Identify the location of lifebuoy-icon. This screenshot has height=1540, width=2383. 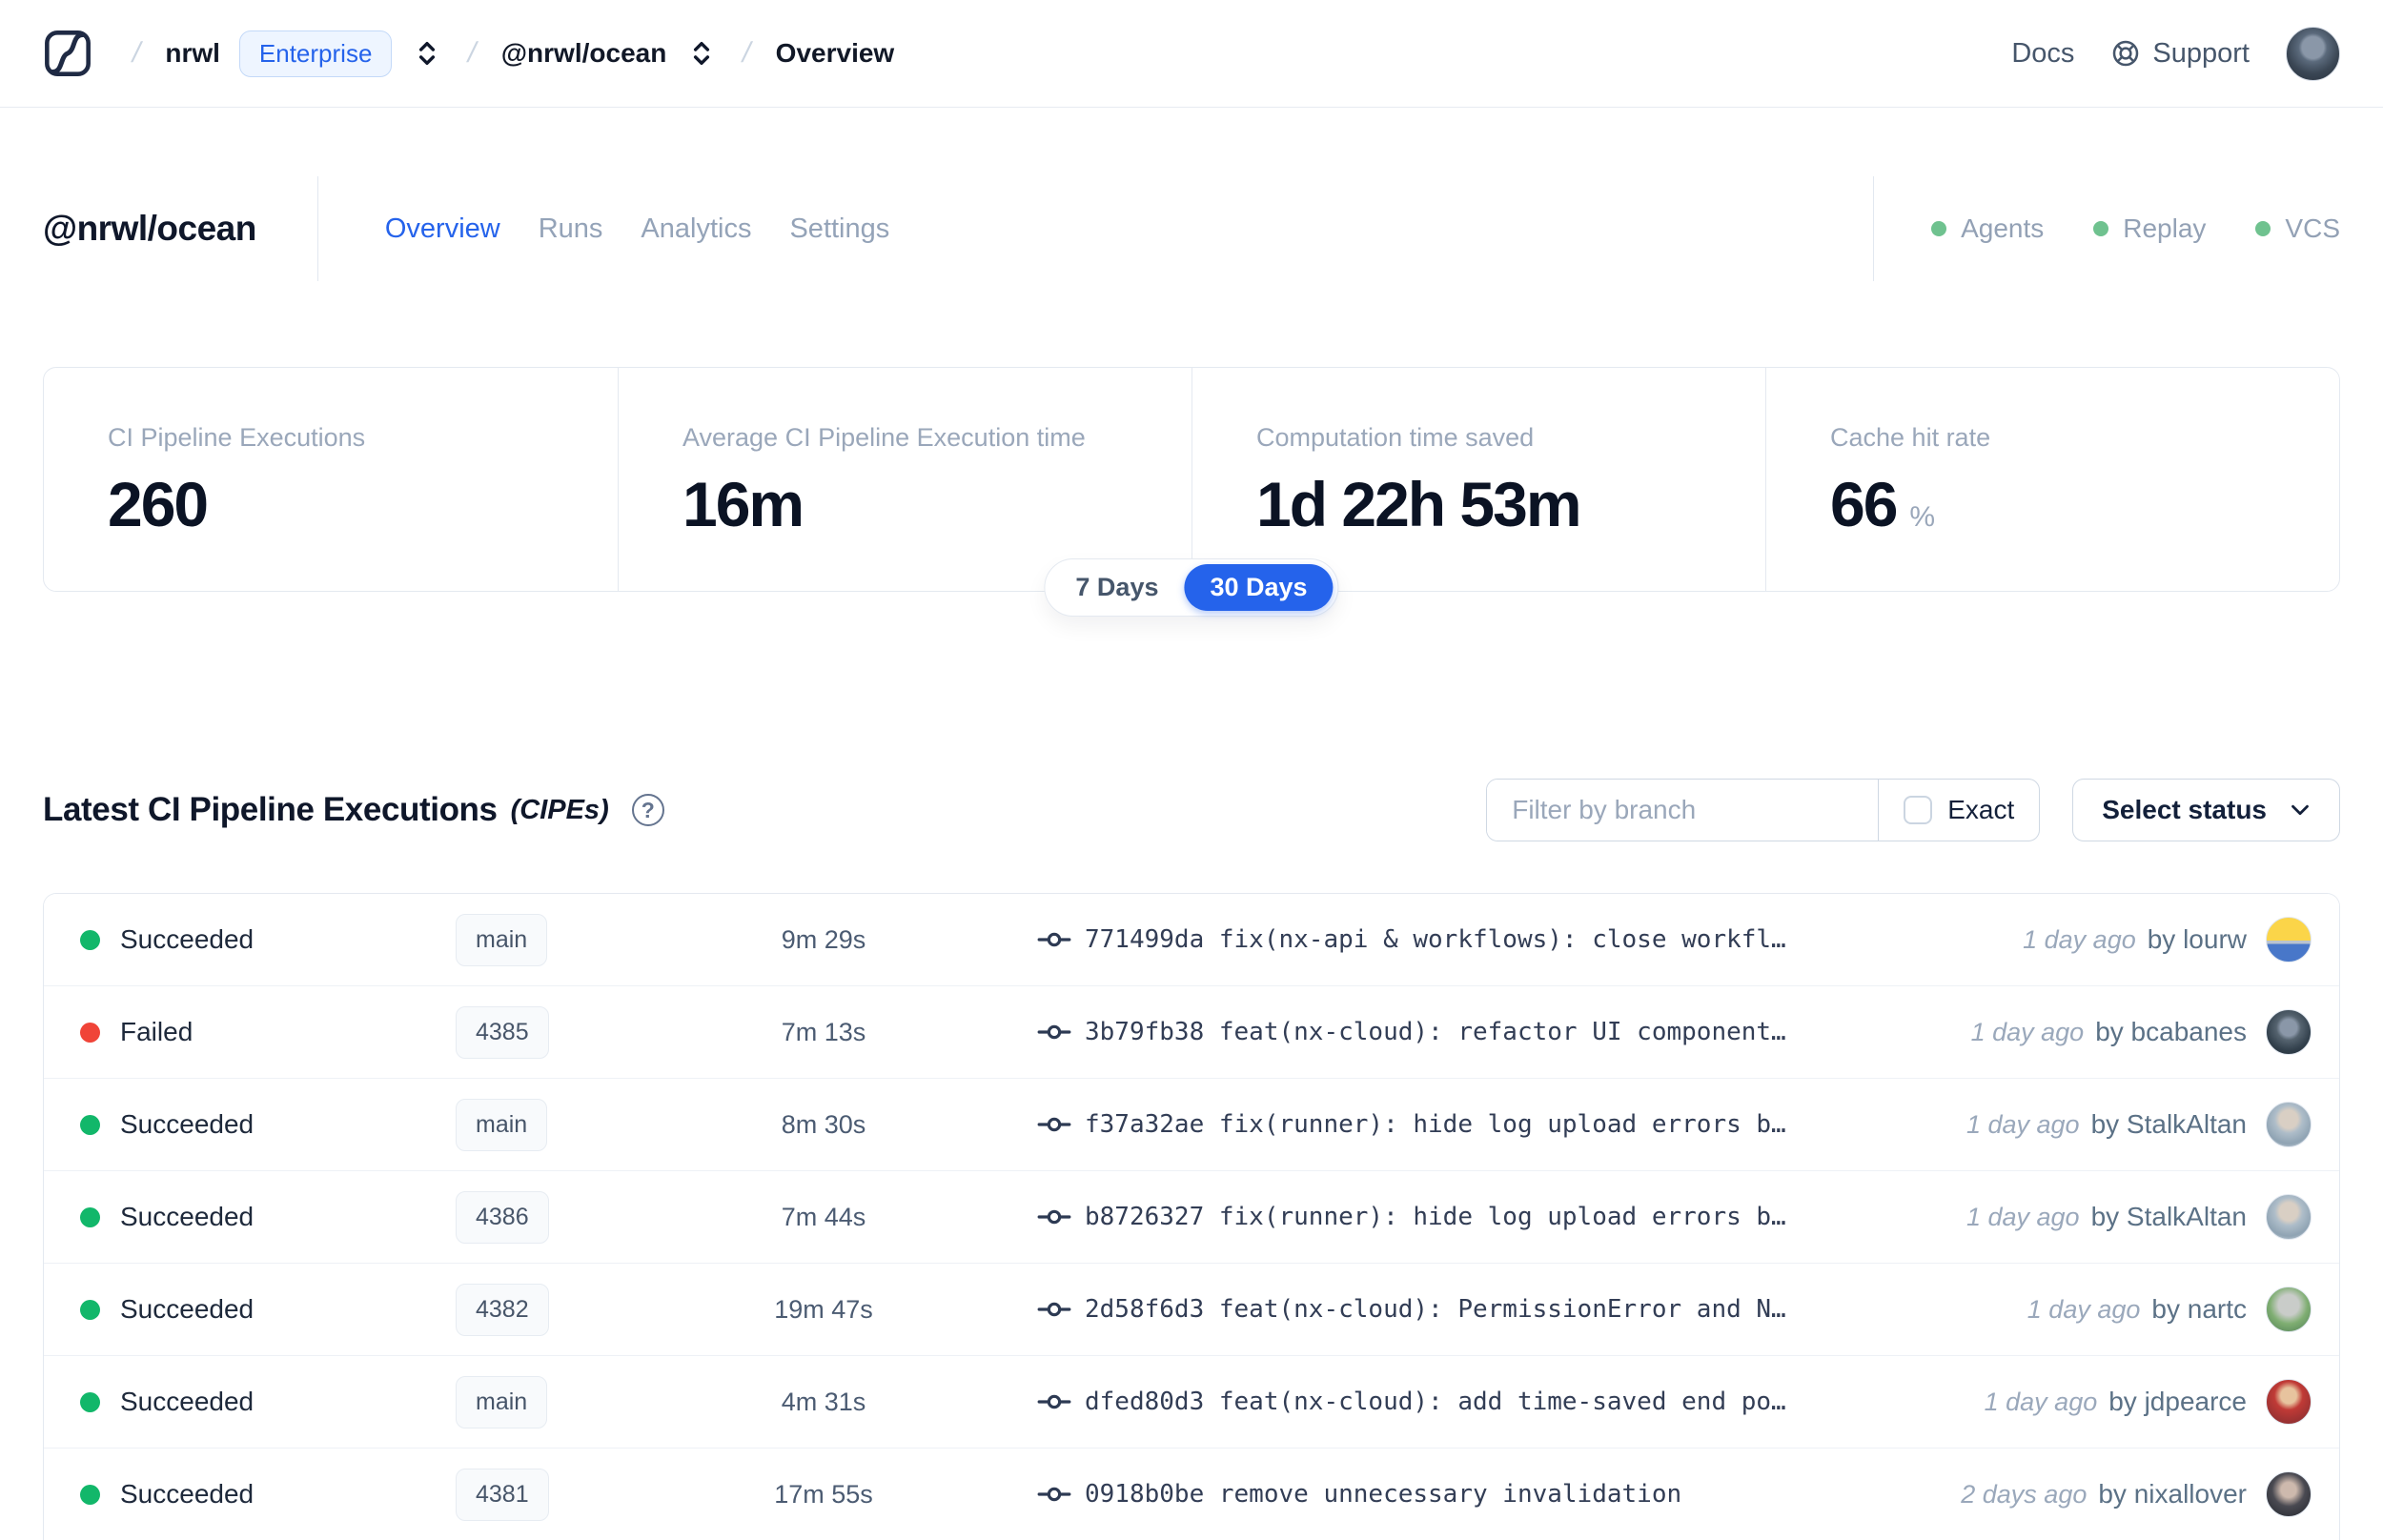
(2126, 53).